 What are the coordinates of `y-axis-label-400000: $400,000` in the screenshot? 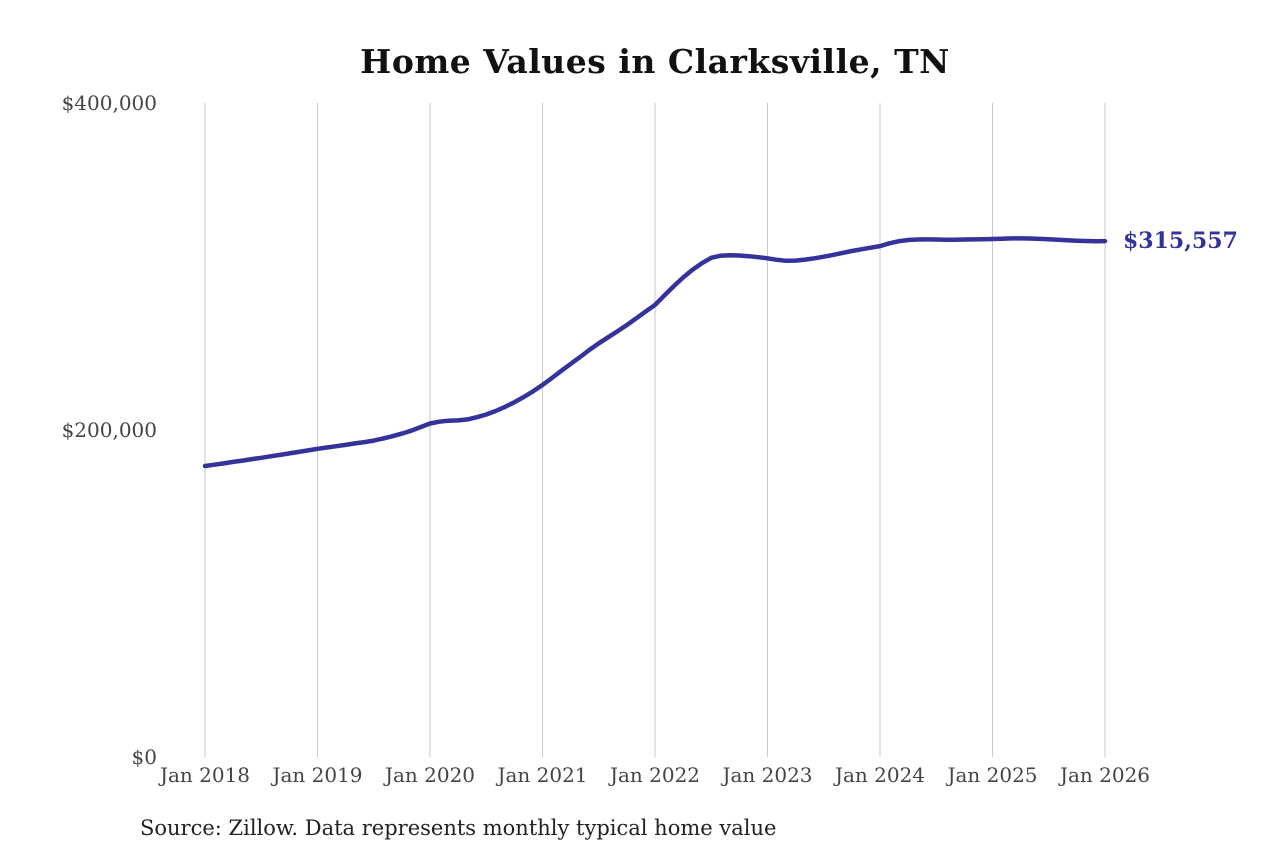 It's located at (109, 103).